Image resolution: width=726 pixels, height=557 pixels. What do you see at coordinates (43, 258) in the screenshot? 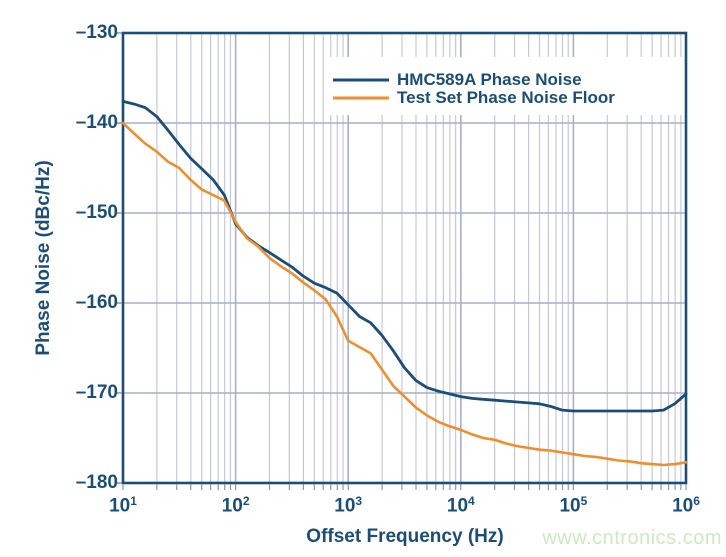
I see `y-axis-title: Phase Noise (dBc/Hz)` at bounding box center [43, 258].